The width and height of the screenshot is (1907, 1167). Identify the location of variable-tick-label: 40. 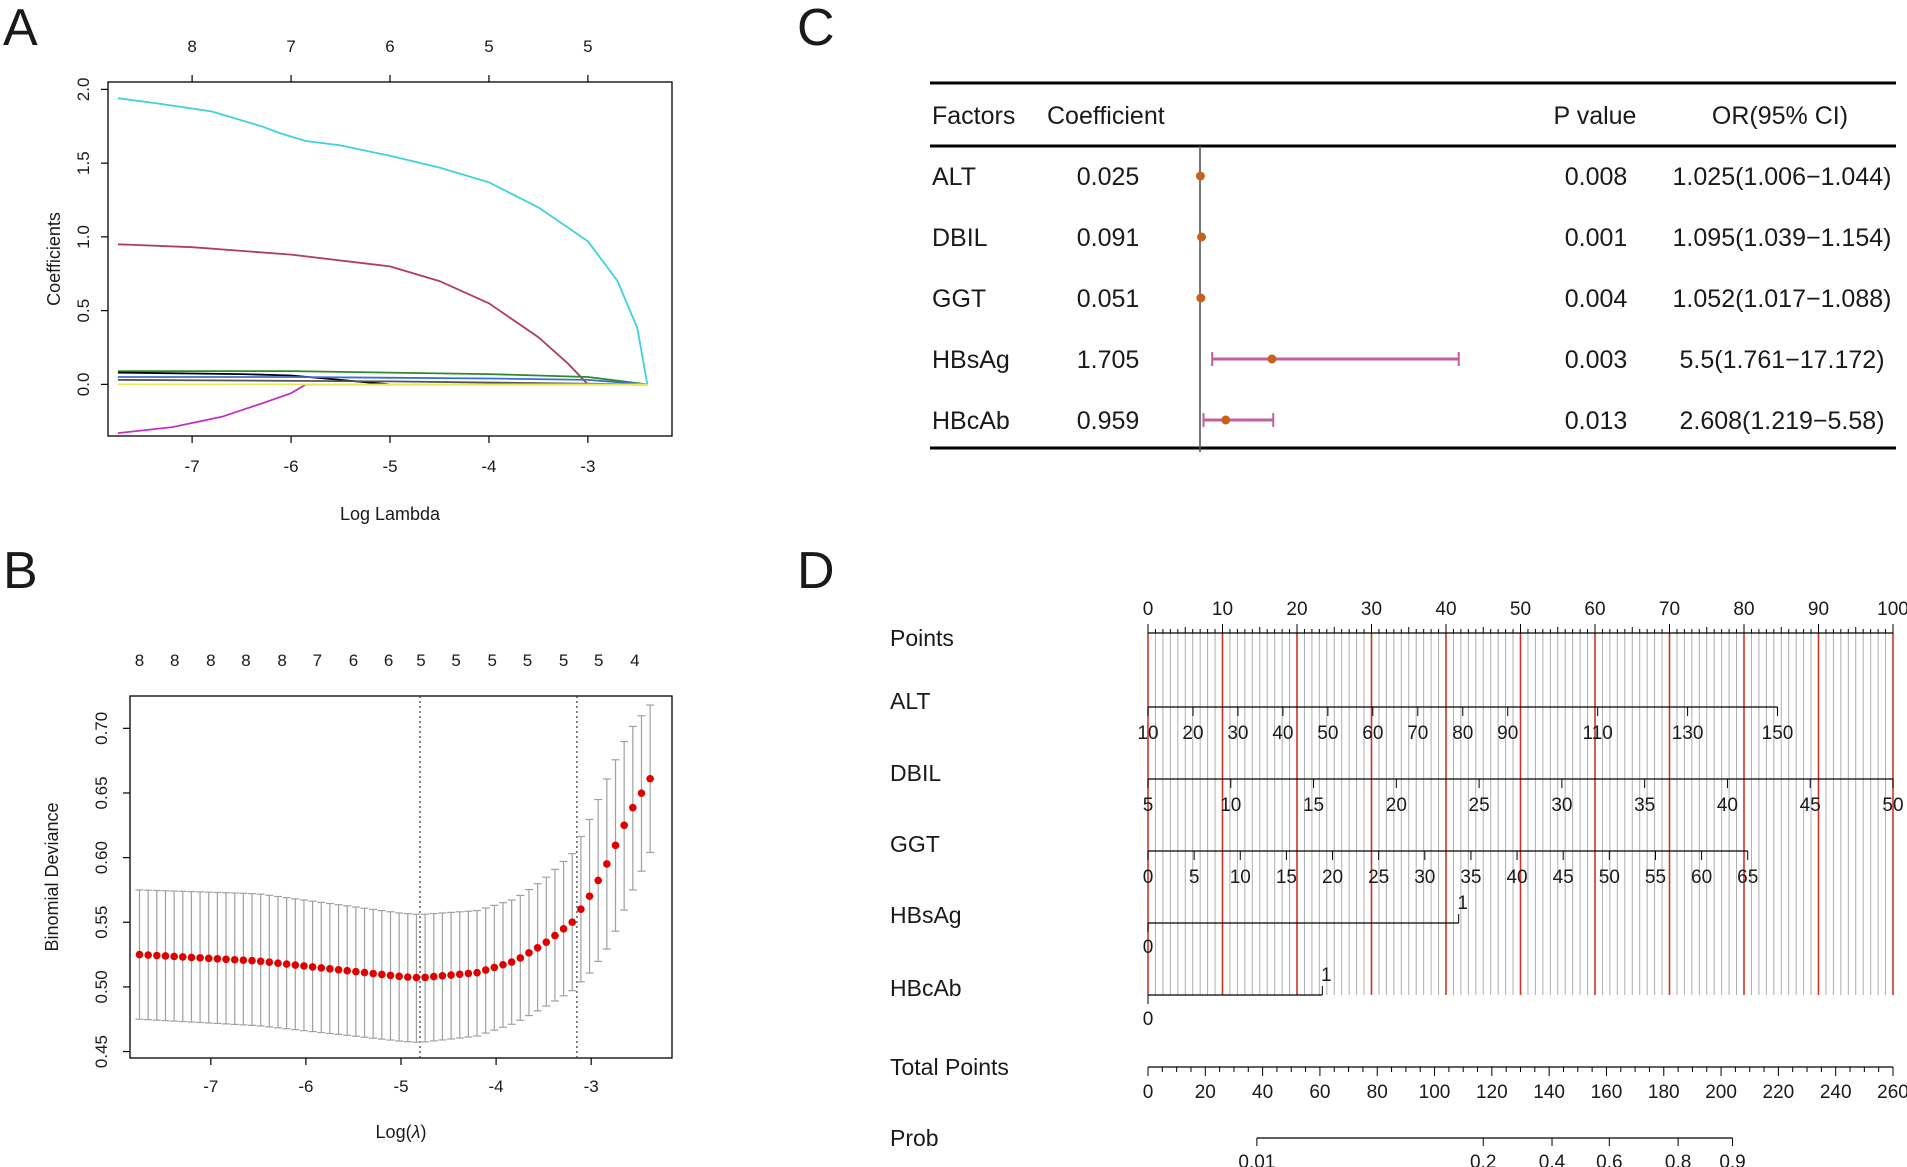
(1727, 805).